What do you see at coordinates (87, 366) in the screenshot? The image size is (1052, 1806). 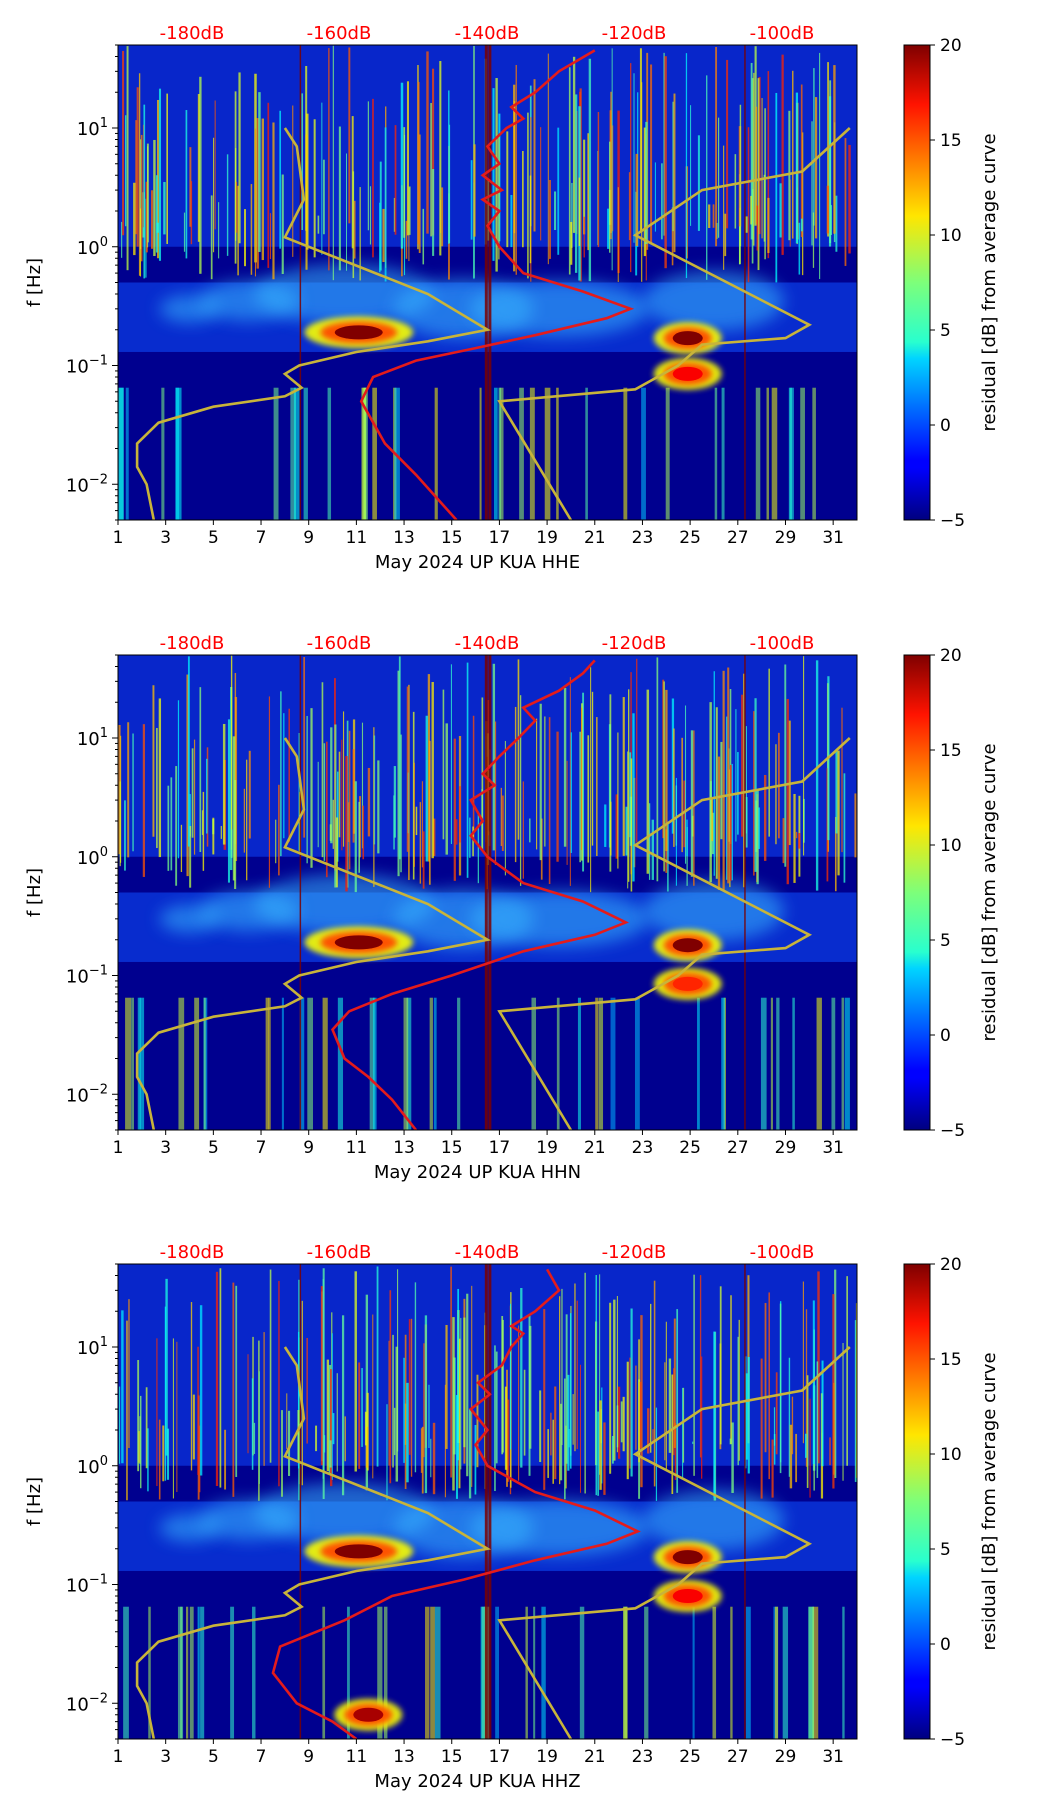 I see `y-tick-label: 10⁻¹` at bounding box center [87, 366].